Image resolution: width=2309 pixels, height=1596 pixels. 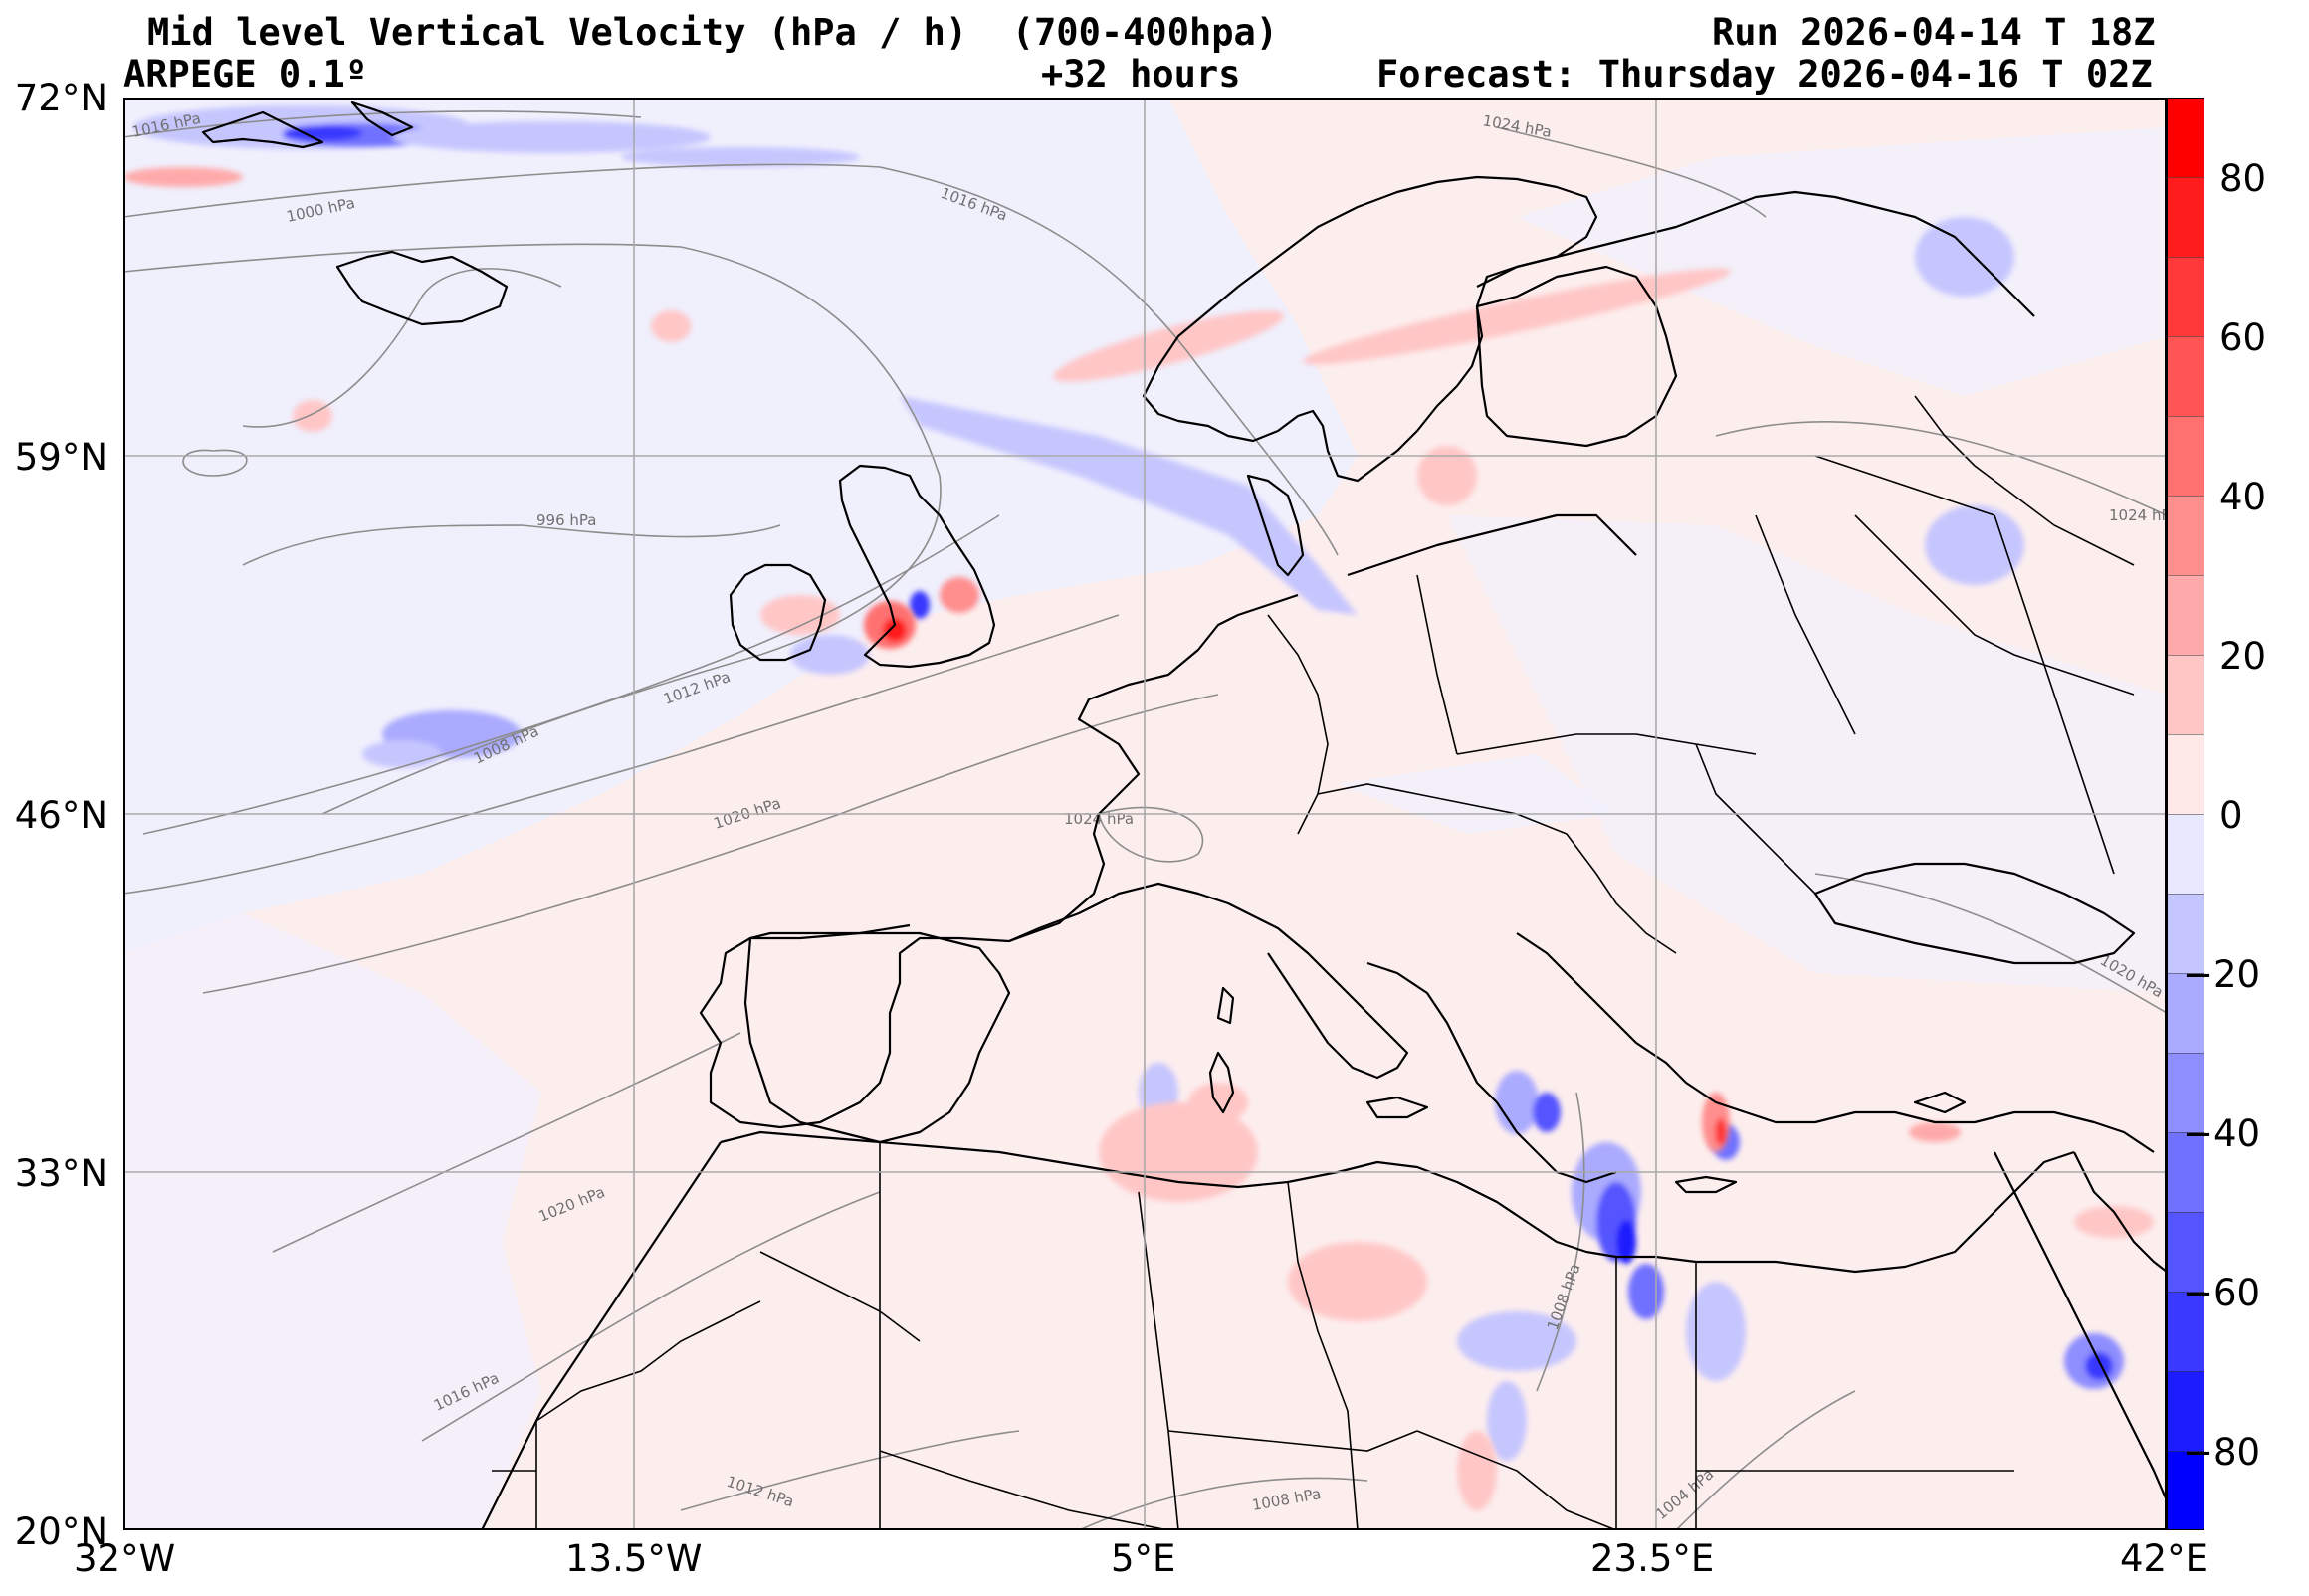 I want to click on lon-label: 5°E, so click(x=1144, y=1559).